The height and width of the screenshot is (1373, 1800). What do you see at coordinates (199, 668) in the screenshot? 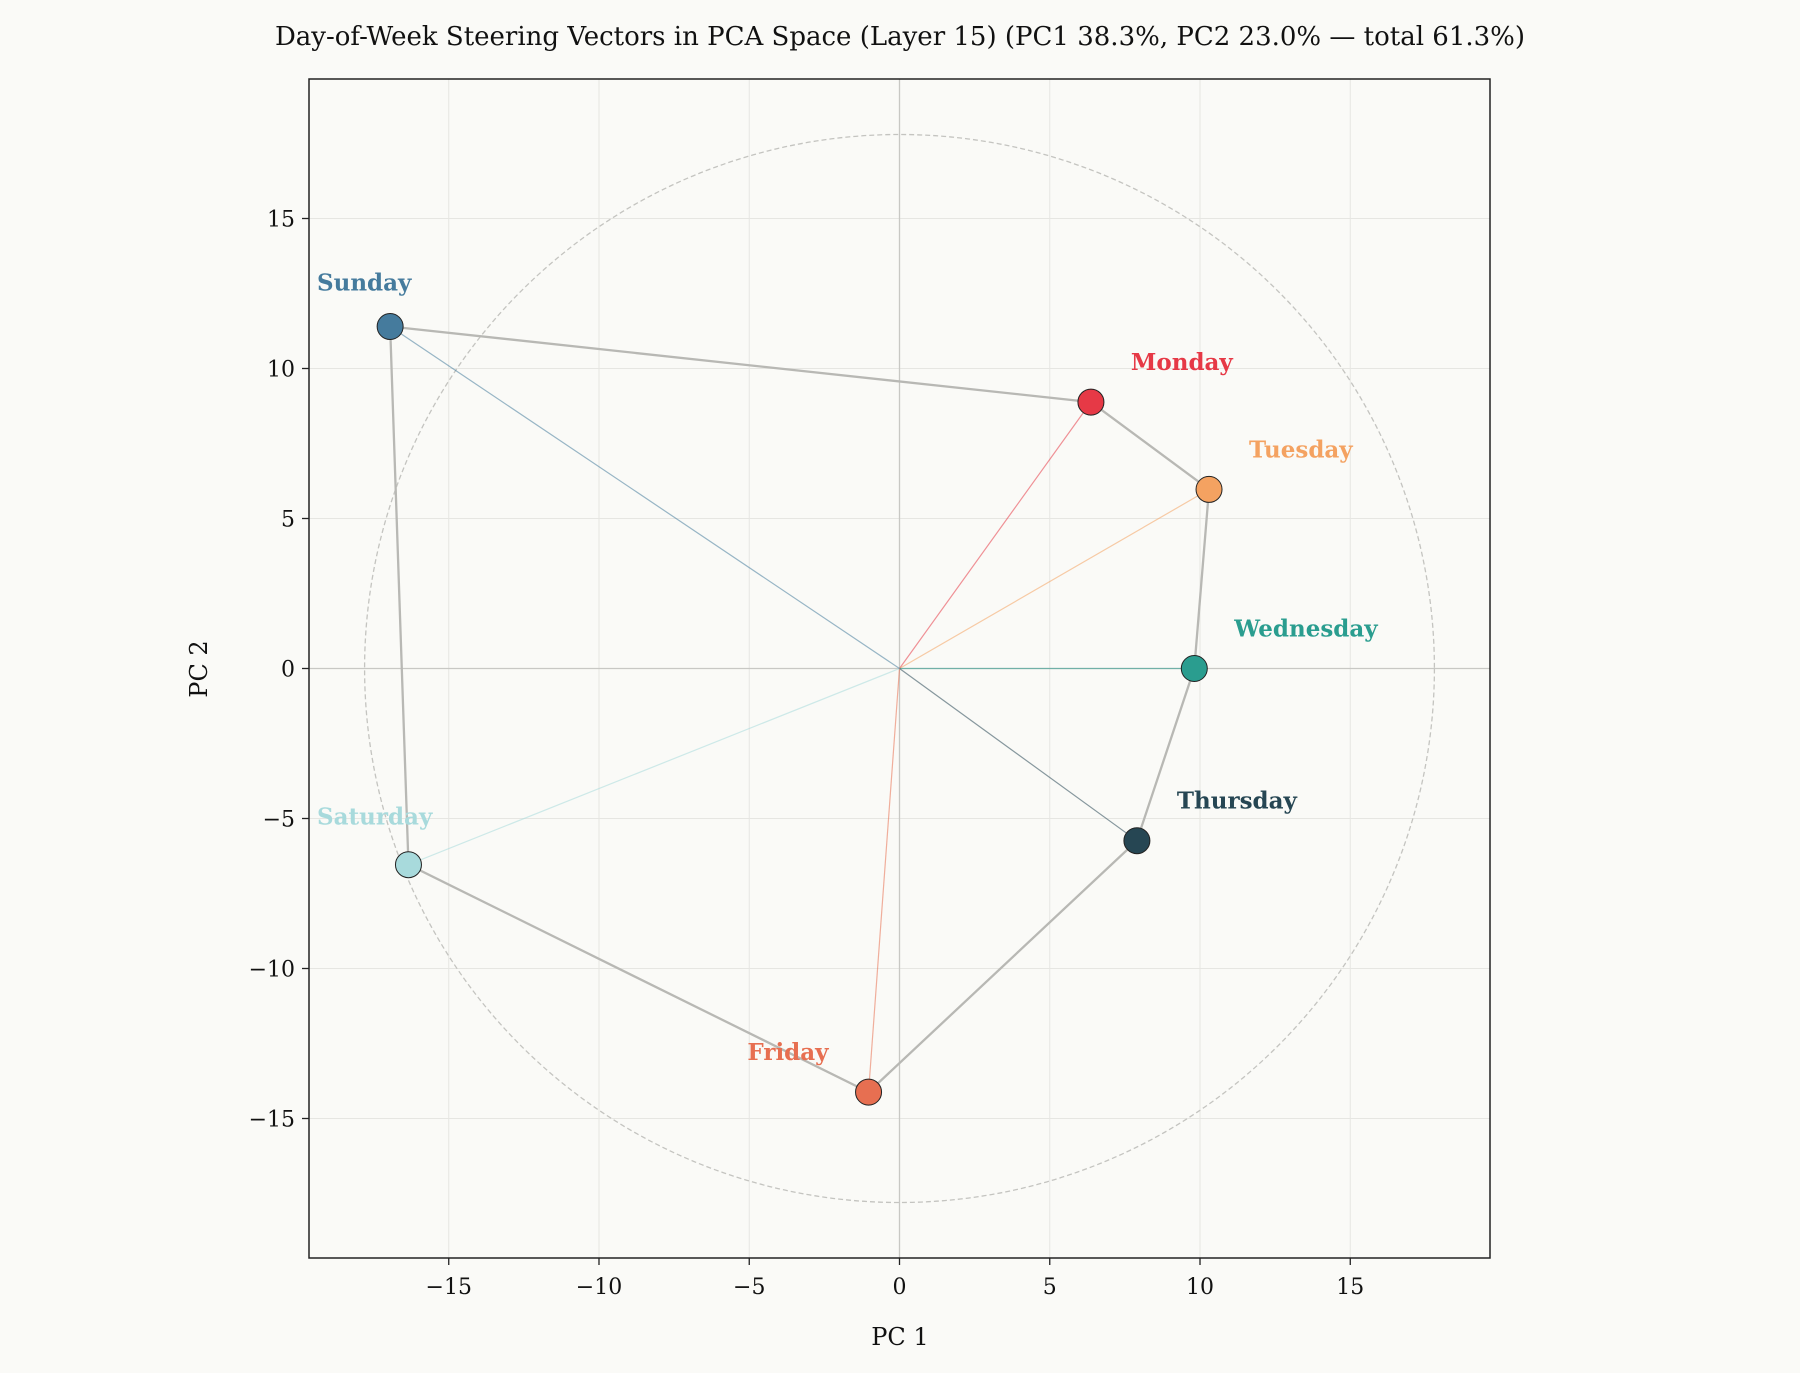
I see `y-axis-label: PC 2` at bounding box center [199, 668].